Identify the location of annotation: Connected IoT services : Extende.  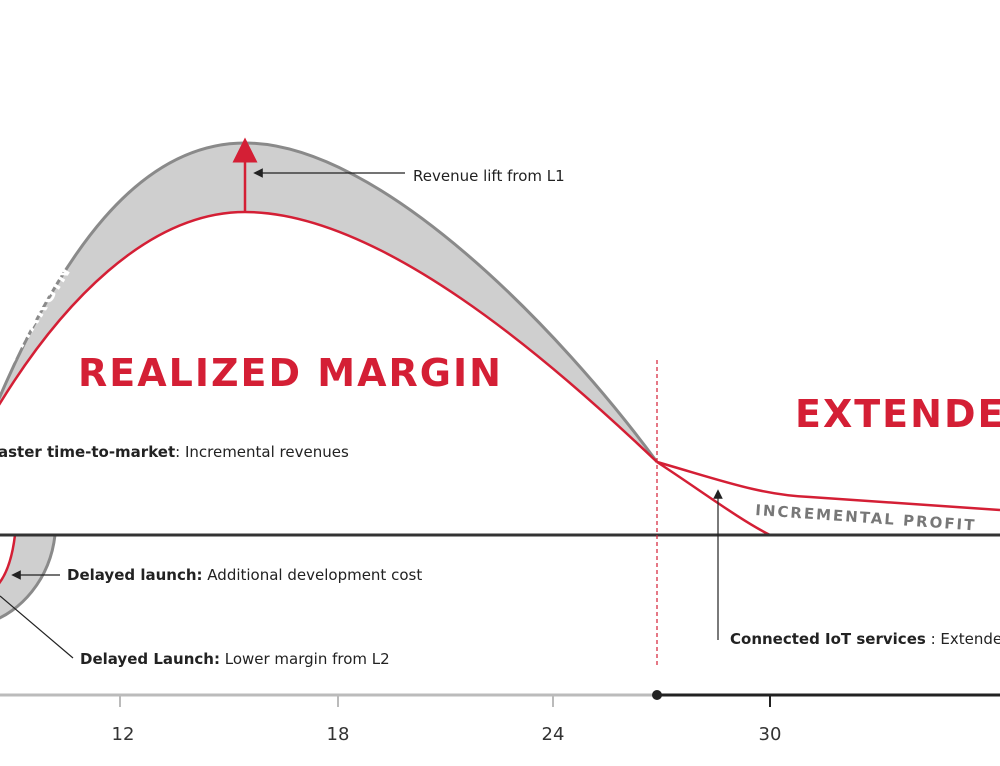
(865, 639).